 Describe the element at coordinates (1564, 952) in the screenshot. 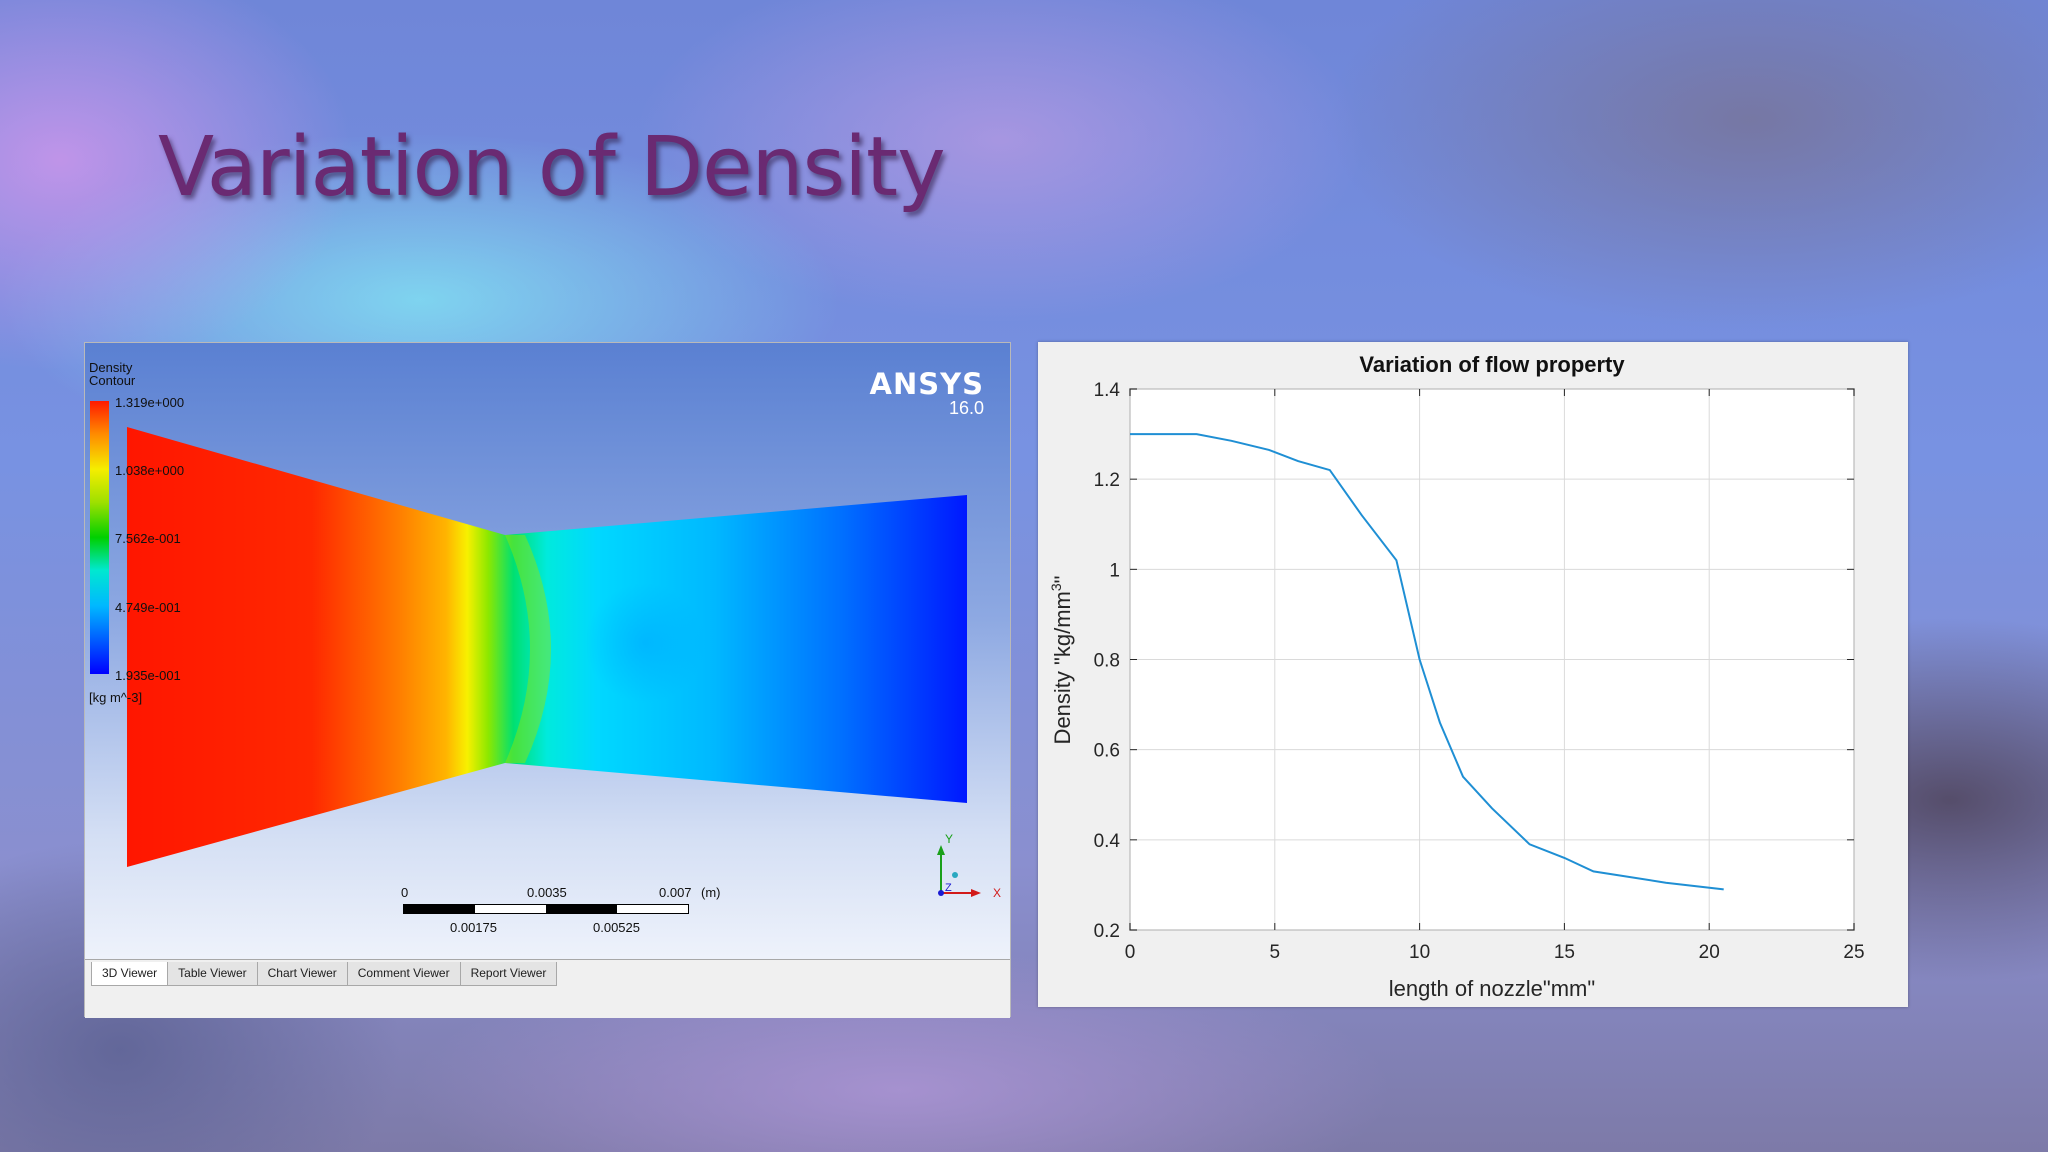

I see `x-tick-label: 15` at that location.